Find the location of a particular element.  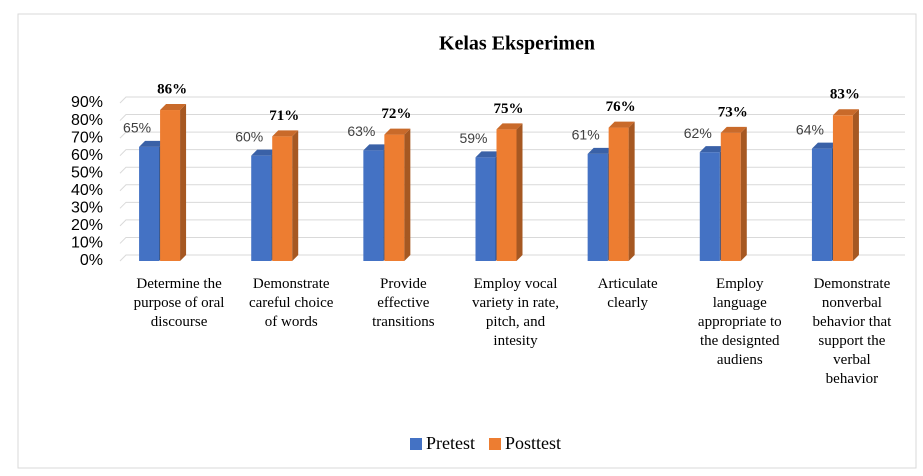

x-tick-label-line: intesity is located at coordinates (515, 341).